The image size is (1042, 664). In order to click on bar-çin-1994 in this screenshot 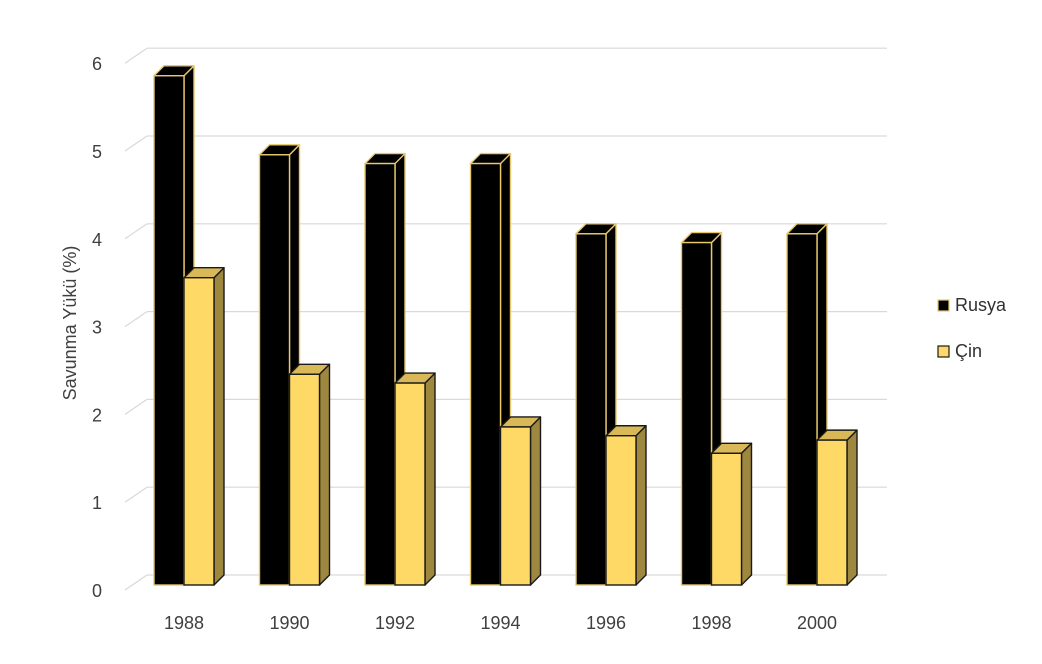, I will do `click(520, 501)`.